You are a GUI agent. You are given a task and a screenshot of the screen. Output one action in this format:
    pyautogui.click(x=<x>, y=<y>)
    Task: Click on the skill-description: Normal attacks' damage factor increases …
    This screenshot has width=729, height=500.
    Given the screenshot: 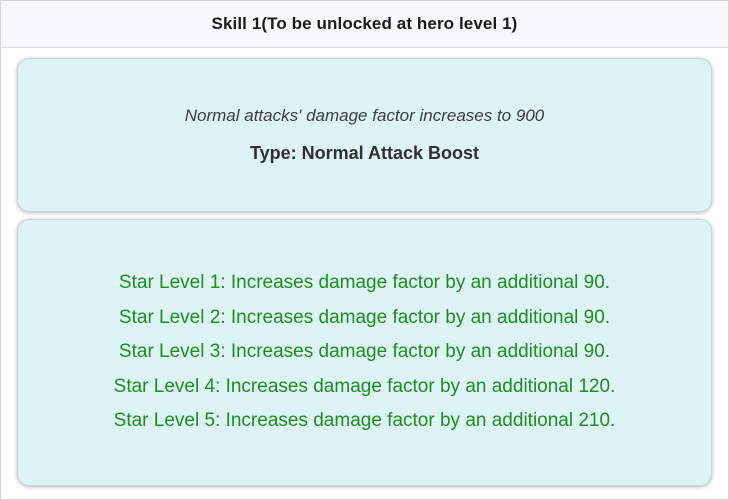 What is the action you would take?
    pyautogui.click(x=364, y=115)
    